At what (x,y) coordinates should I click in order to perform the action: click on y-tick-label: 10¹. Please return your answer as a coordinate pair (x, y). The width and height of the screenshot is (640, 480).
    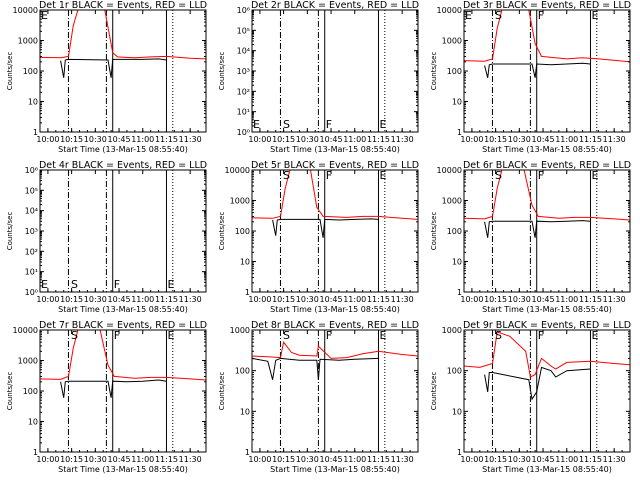
    Looking at the image, I should click on (243, 112).